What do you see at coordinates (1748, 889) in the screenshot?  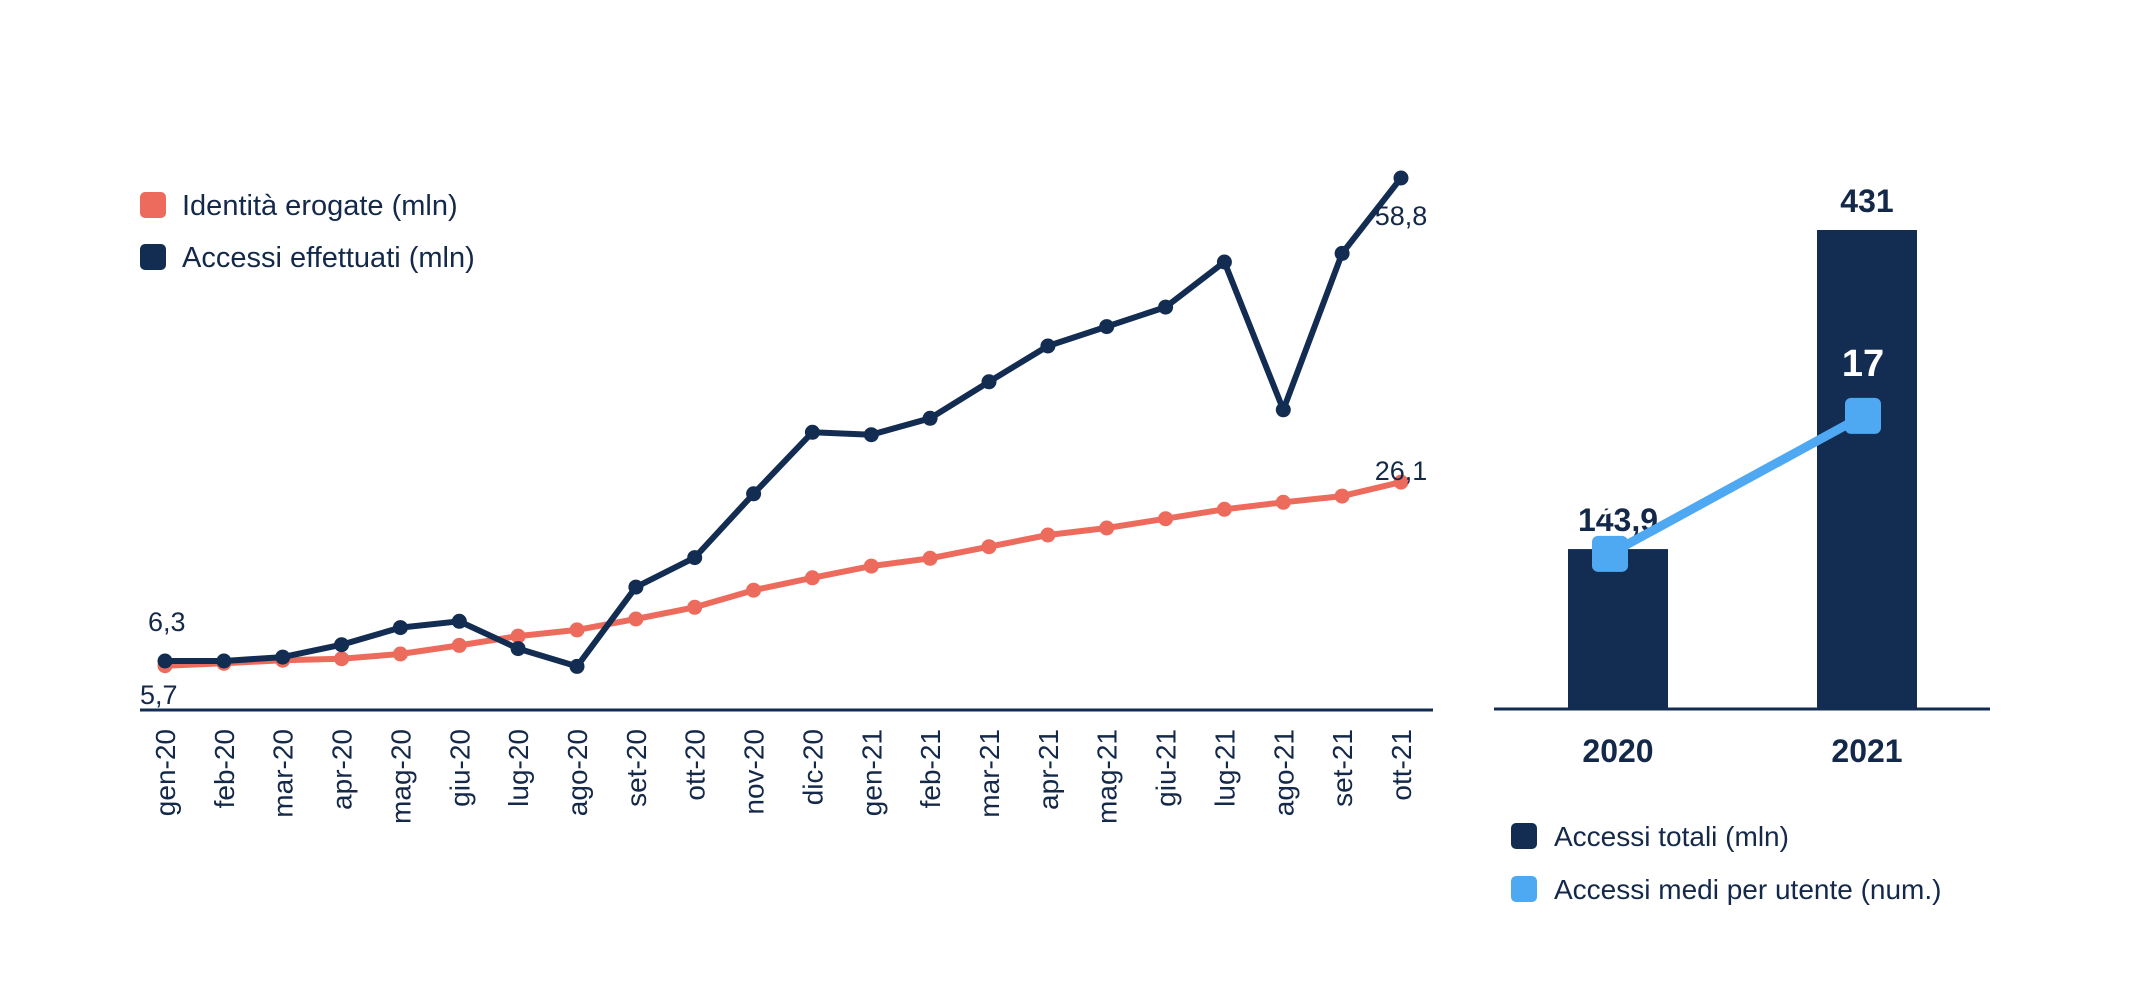 I see `legend-label-accessi-medi: Accessi medi per utente (num.)` at bounding box center [1748, 889].